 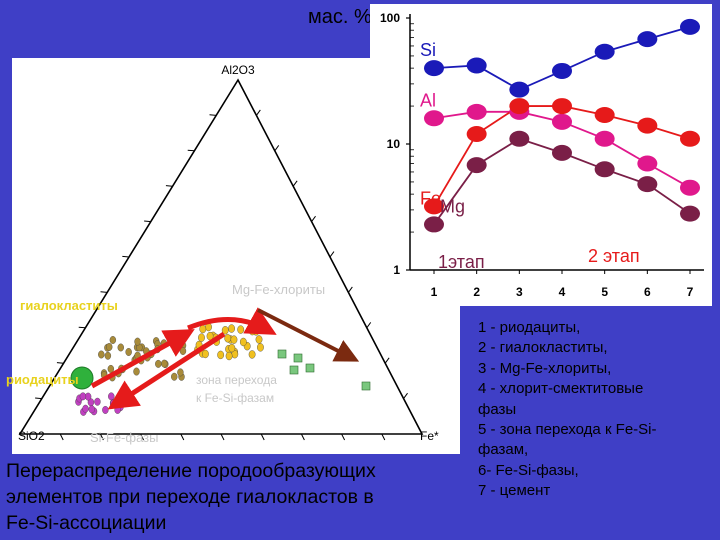 I want to click on annotation-stage1: 1этап, so click(x=461, y=262).